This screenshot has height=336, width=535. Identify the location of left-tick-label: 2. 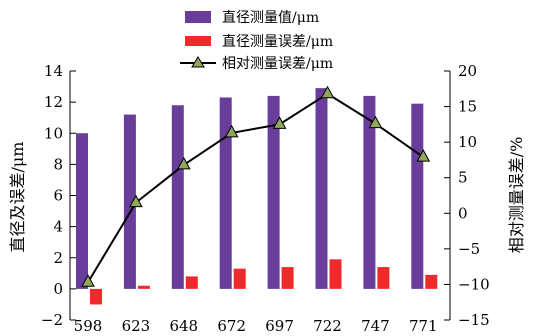
(58, 258).